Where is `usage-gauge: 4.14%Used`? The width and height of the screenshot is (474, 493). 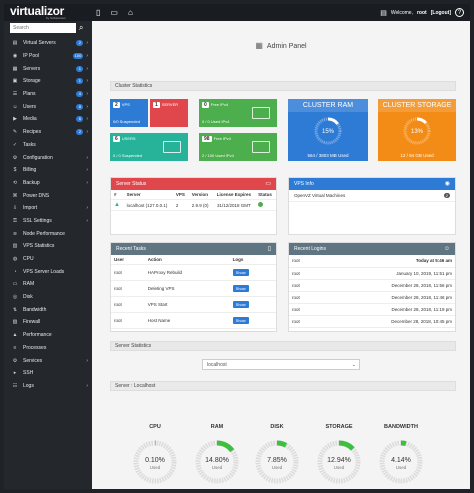 usage-gauge: 4.14%Used is located at coordinates (401, 462).